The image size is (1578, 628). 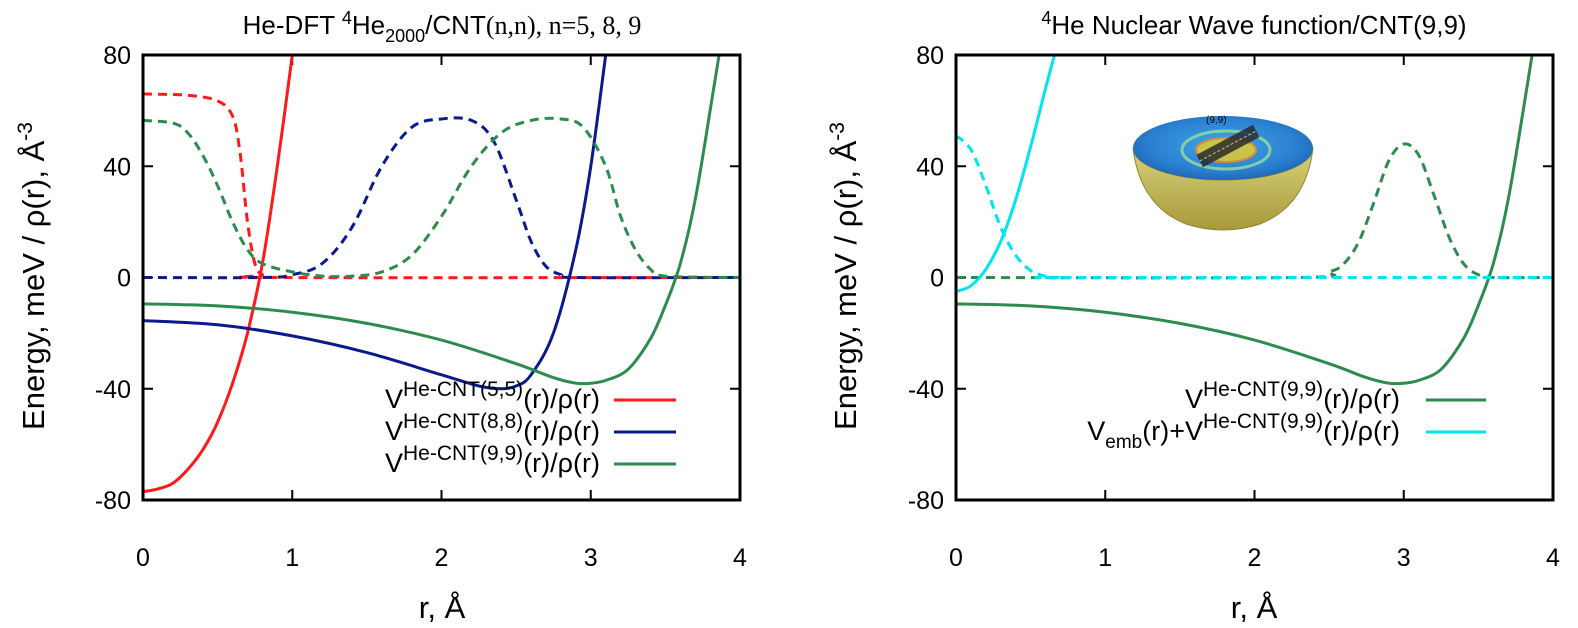 I want to click on right-y-axis-label: Energy, meV / ρ(r), Å-3, so click(x=844, y=276).